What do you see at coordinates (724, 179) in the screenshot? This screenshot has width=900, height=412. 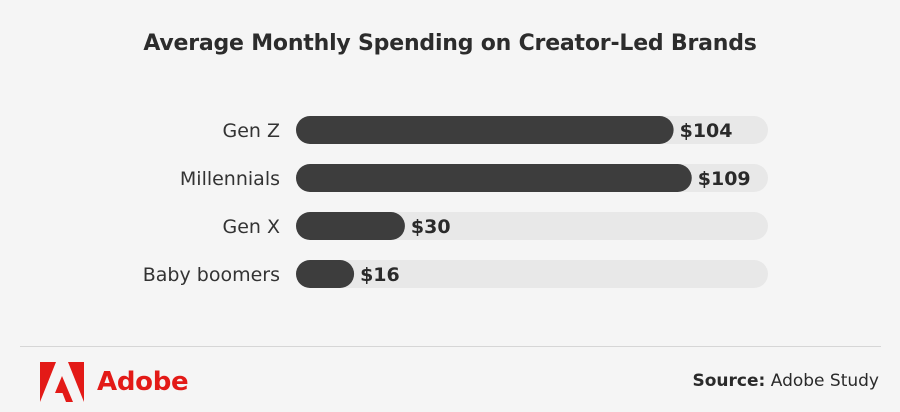 I see `value-label: $109` at bounding box center [724, 179].